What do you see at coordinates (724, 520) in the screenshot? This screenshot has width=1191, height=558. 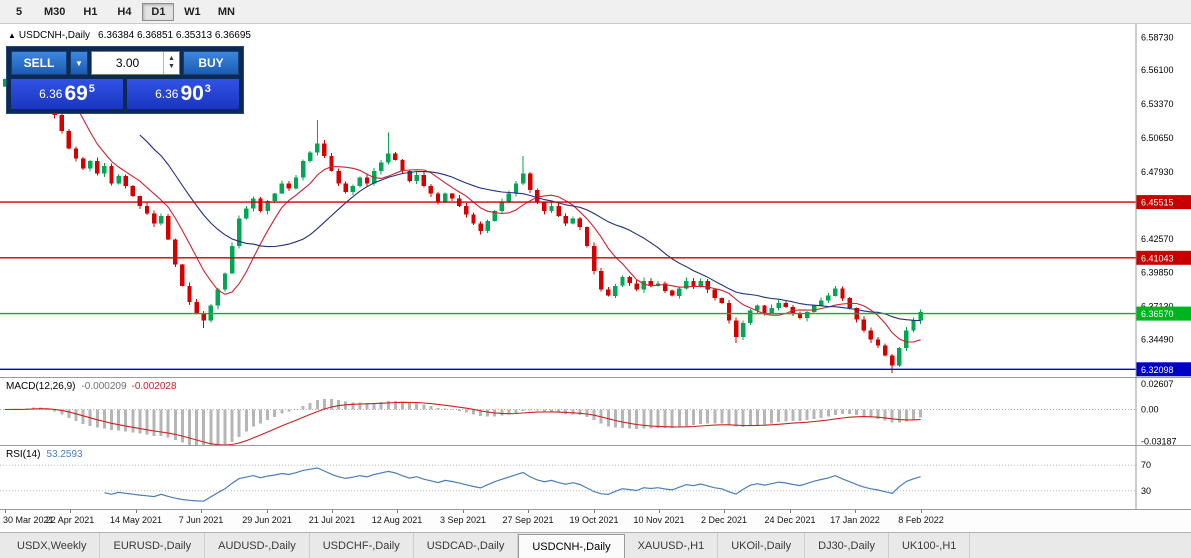 I see `date-label: 2 Dec 2021` at bounding box center [724, 520].